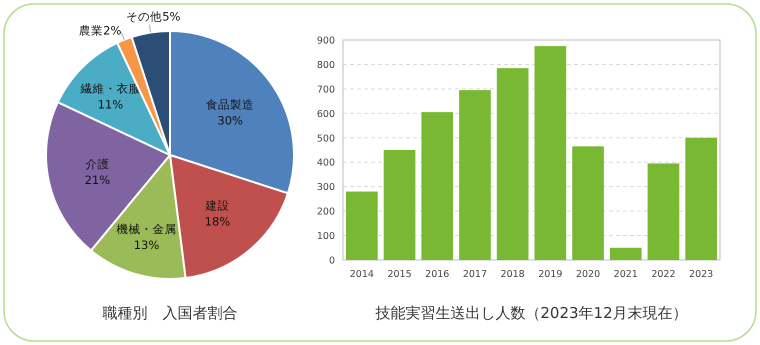 The height and width of the screenshot is (345, 760). Describe the element at coordinates (146, 229) in the screenshot. I see `slice-label: 機械・金属` at that location.